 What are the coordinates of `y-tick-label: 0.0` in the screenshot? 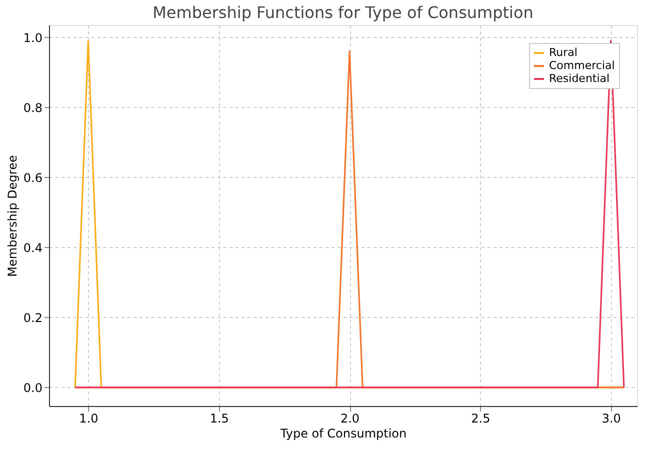 It's located at (32, 387).